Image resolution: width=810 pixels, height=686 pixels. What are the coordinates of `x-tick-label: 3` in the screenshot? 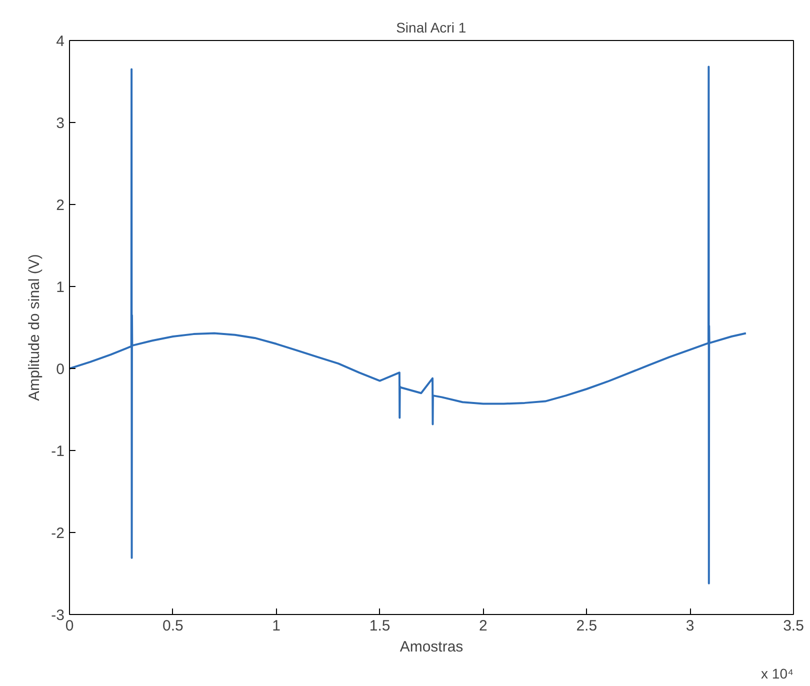 It's located at (690, 626).